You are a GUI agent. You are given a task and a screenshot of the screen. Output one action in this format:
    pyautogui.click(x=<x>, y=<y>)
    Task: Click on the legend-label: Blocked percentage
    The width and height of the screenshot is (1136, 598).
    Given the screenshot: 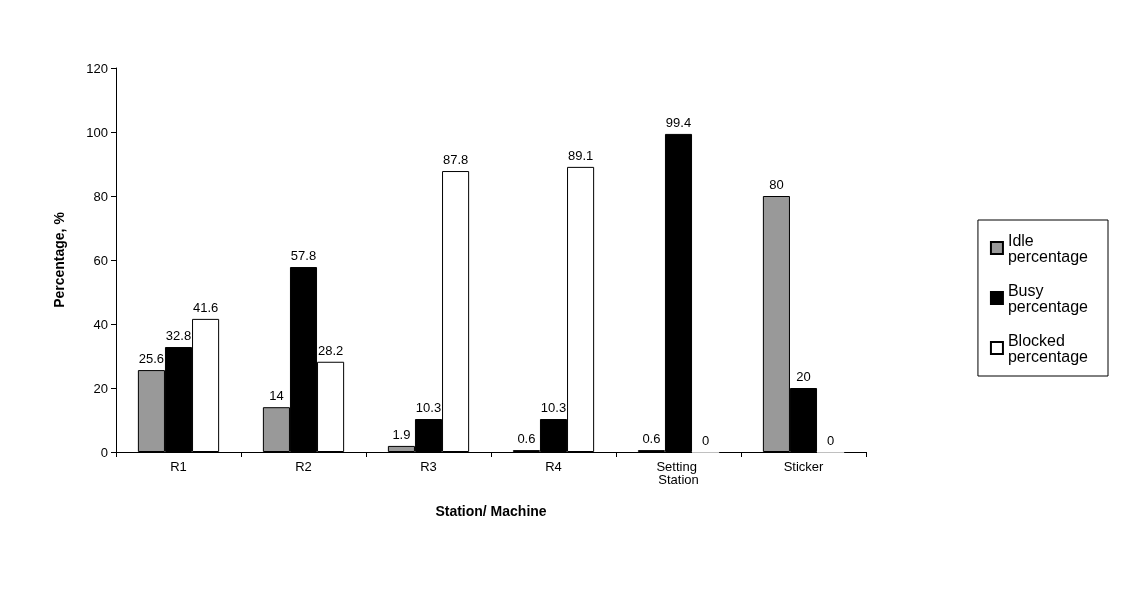 What is the action you would take?
    pyautogui.click(x=1048, y=348)
    